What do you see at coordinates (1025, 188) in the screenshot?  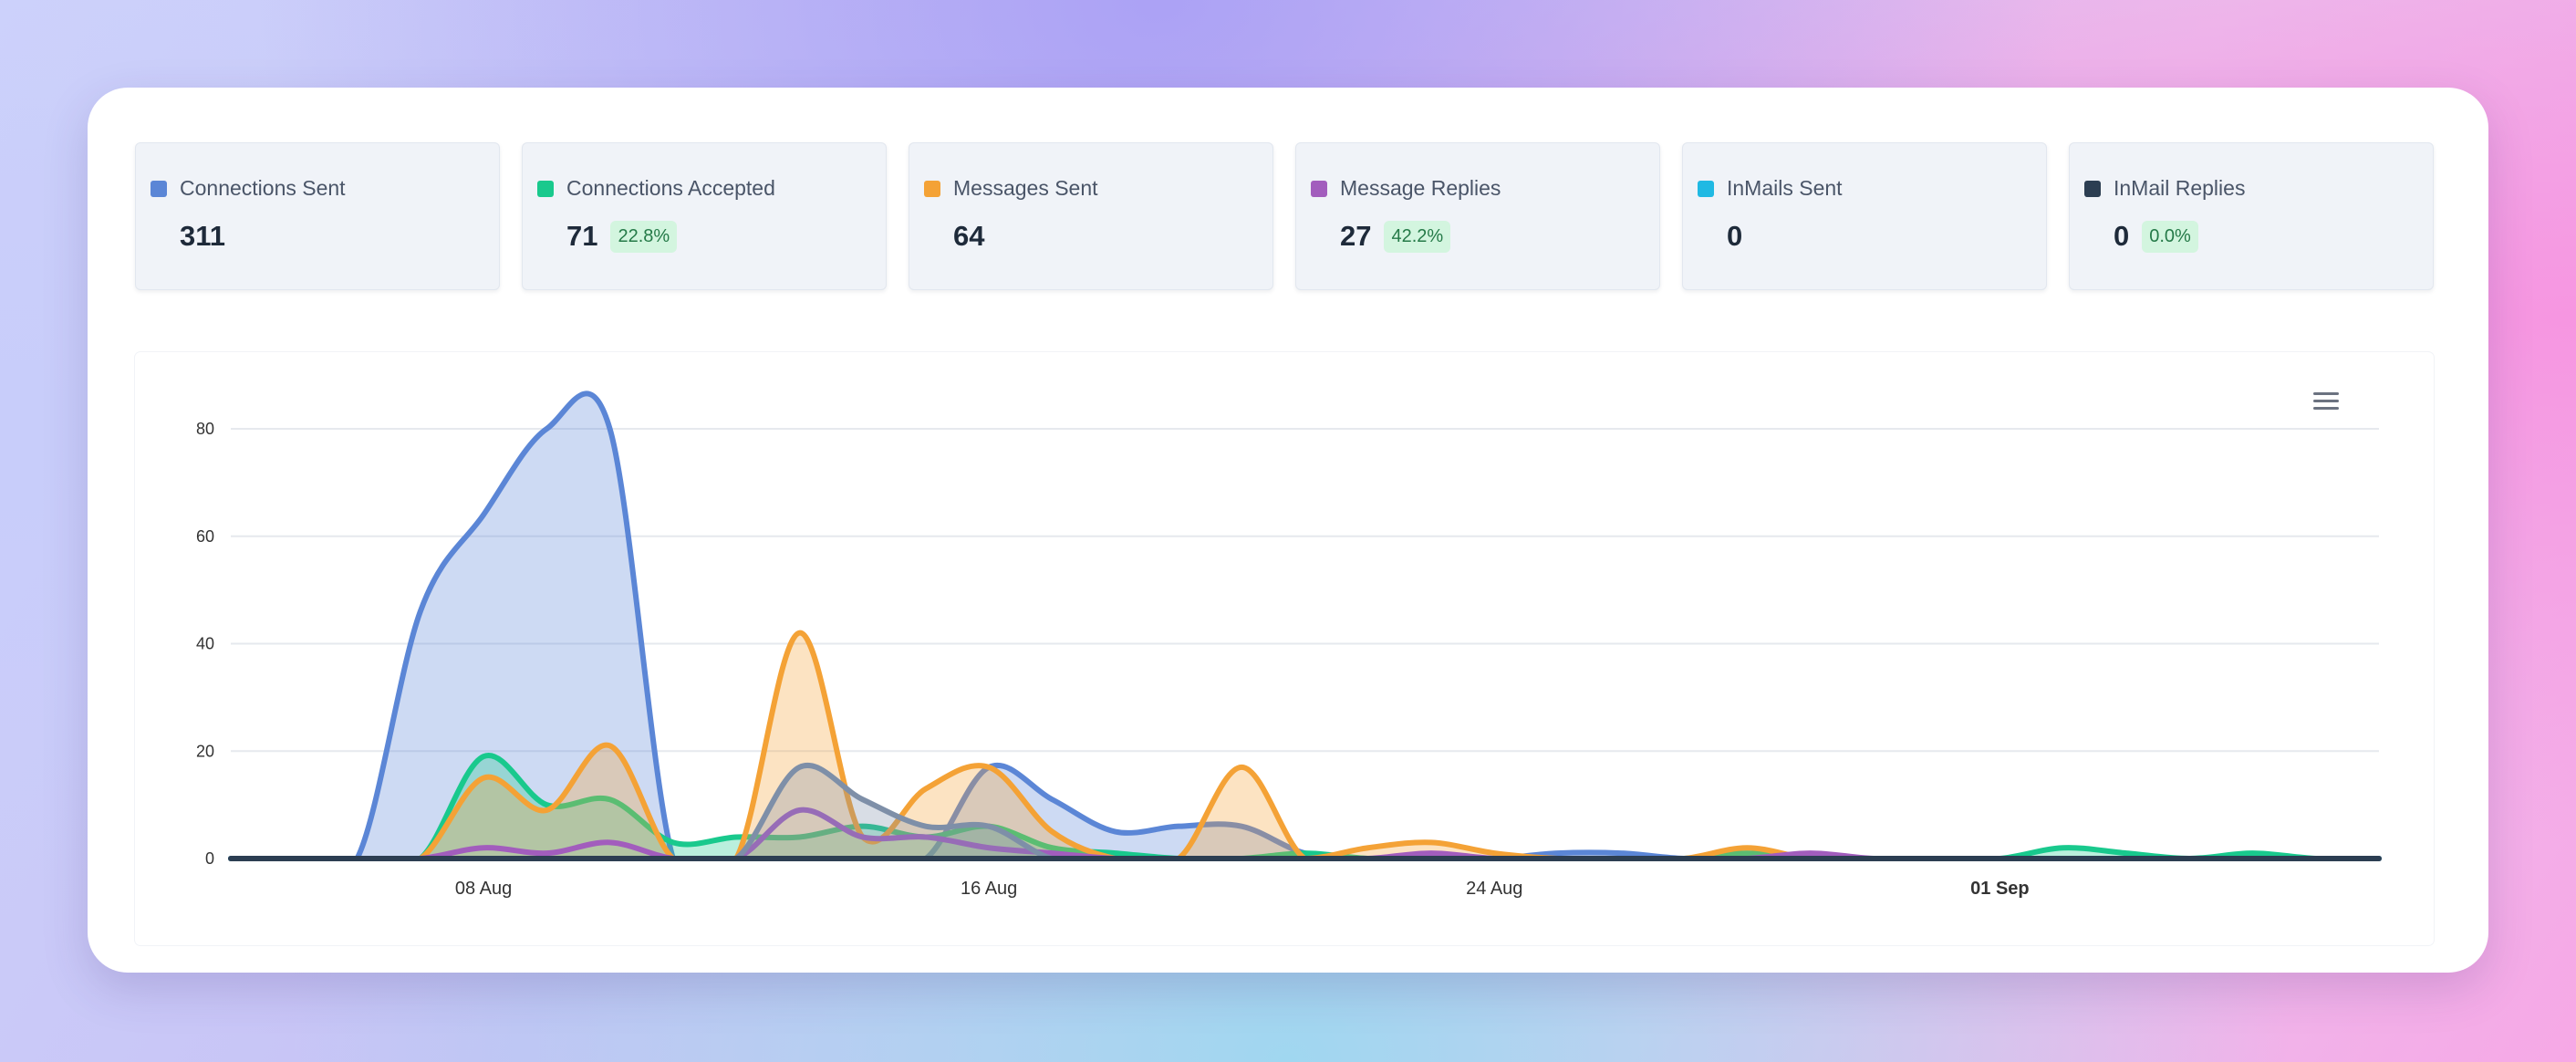 I see `stat-label: Messages Sent` at bounding box center [1025, 188].